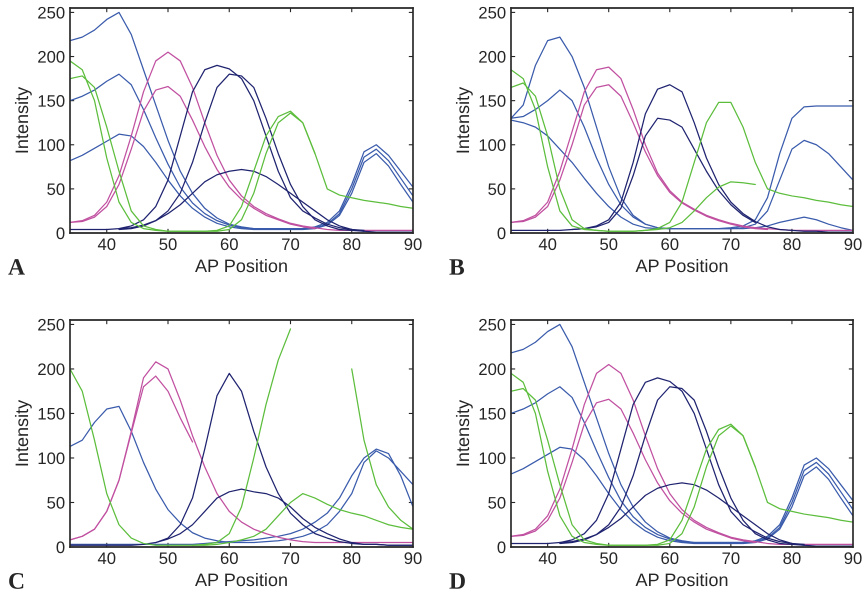 This screenshot has width=867, height=596. I want to click on text: D, so click(457, 581).